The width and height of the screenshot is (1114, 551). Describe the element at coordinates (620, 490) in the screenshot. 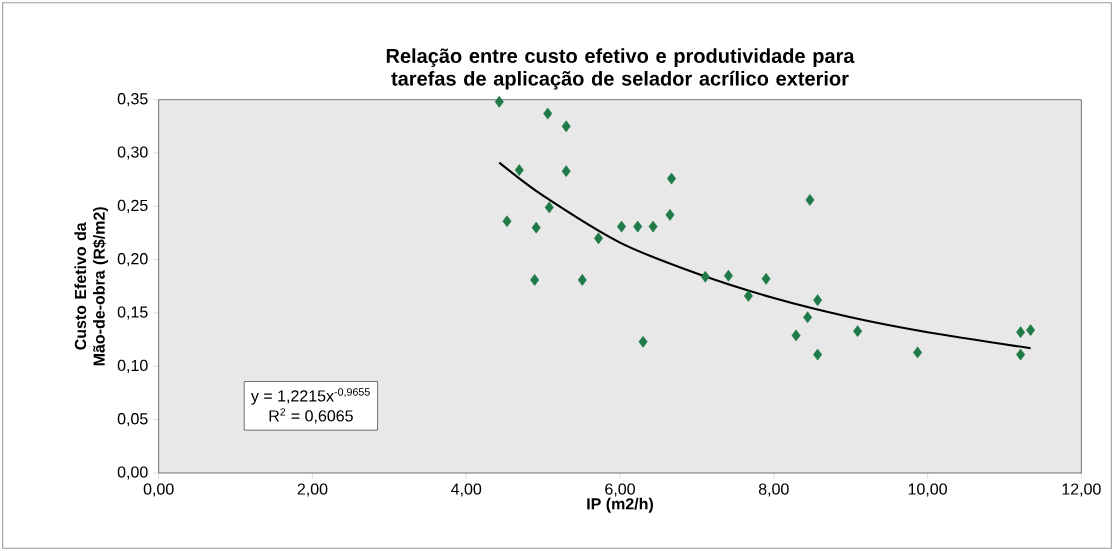

I see `x-tick-label: 6,00` at that location.